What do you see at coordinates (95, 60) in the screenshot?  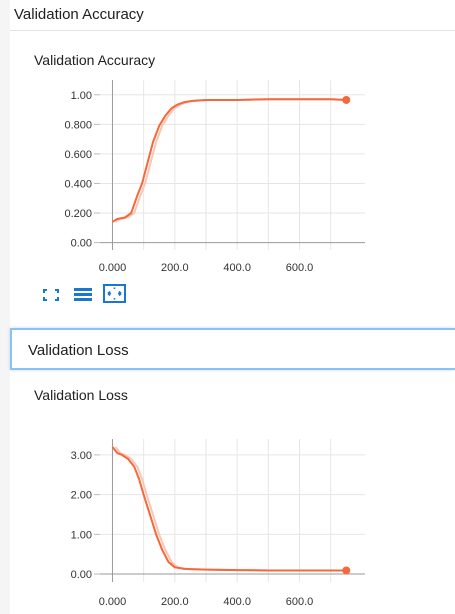 I see `chart-title-accuracy: Validation Accuracy` at bounding box center [95, 60].